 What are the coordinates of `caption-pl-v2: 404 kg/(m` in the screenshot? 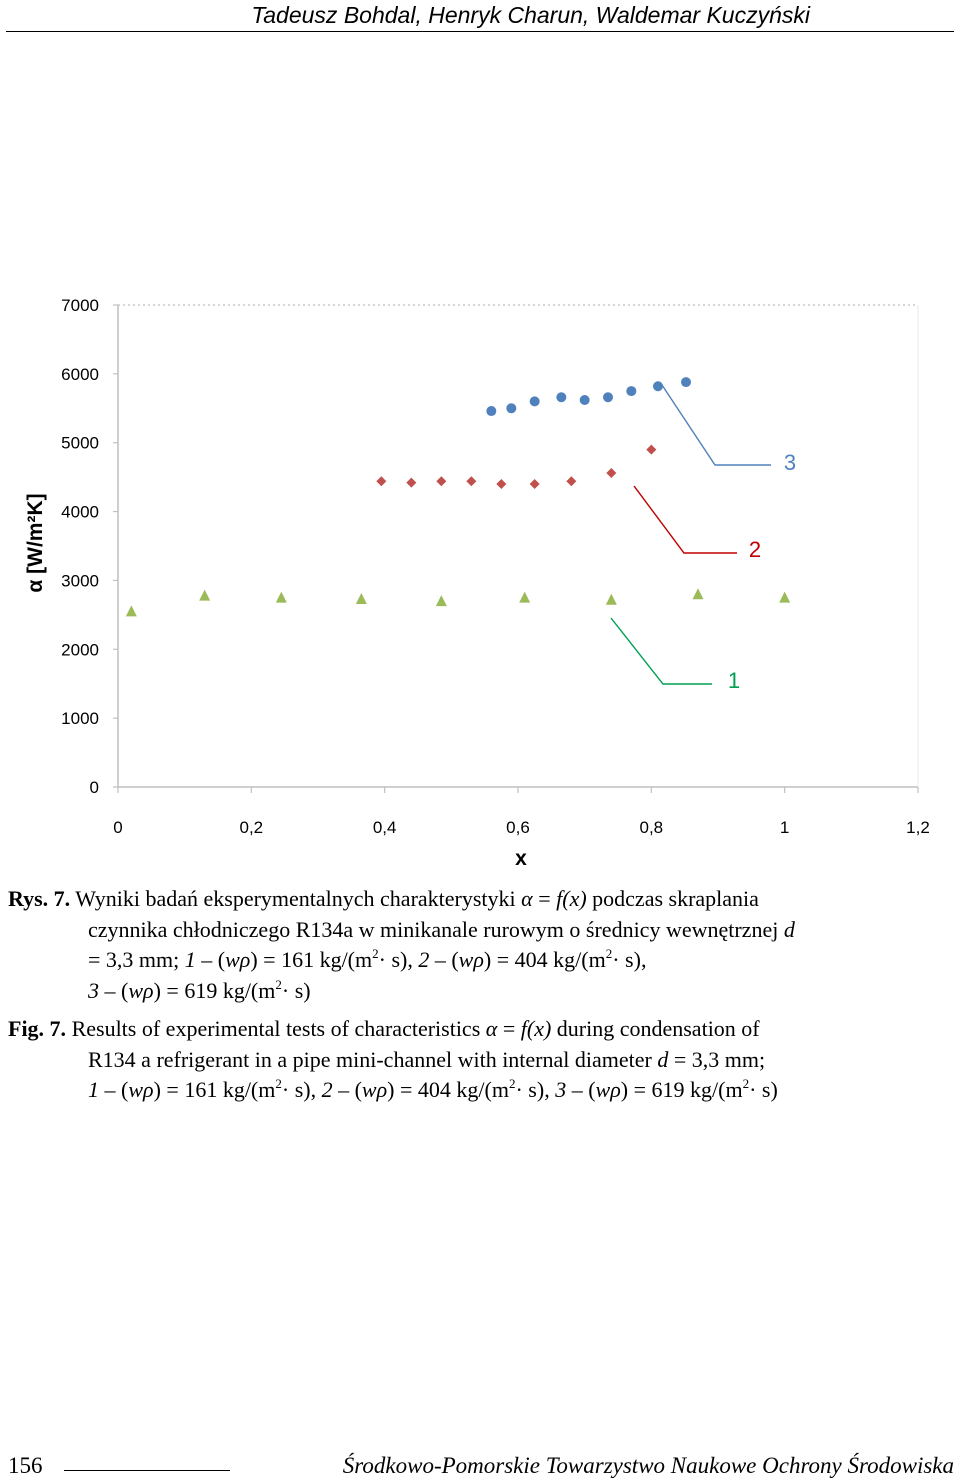 It's located at (560, 959).